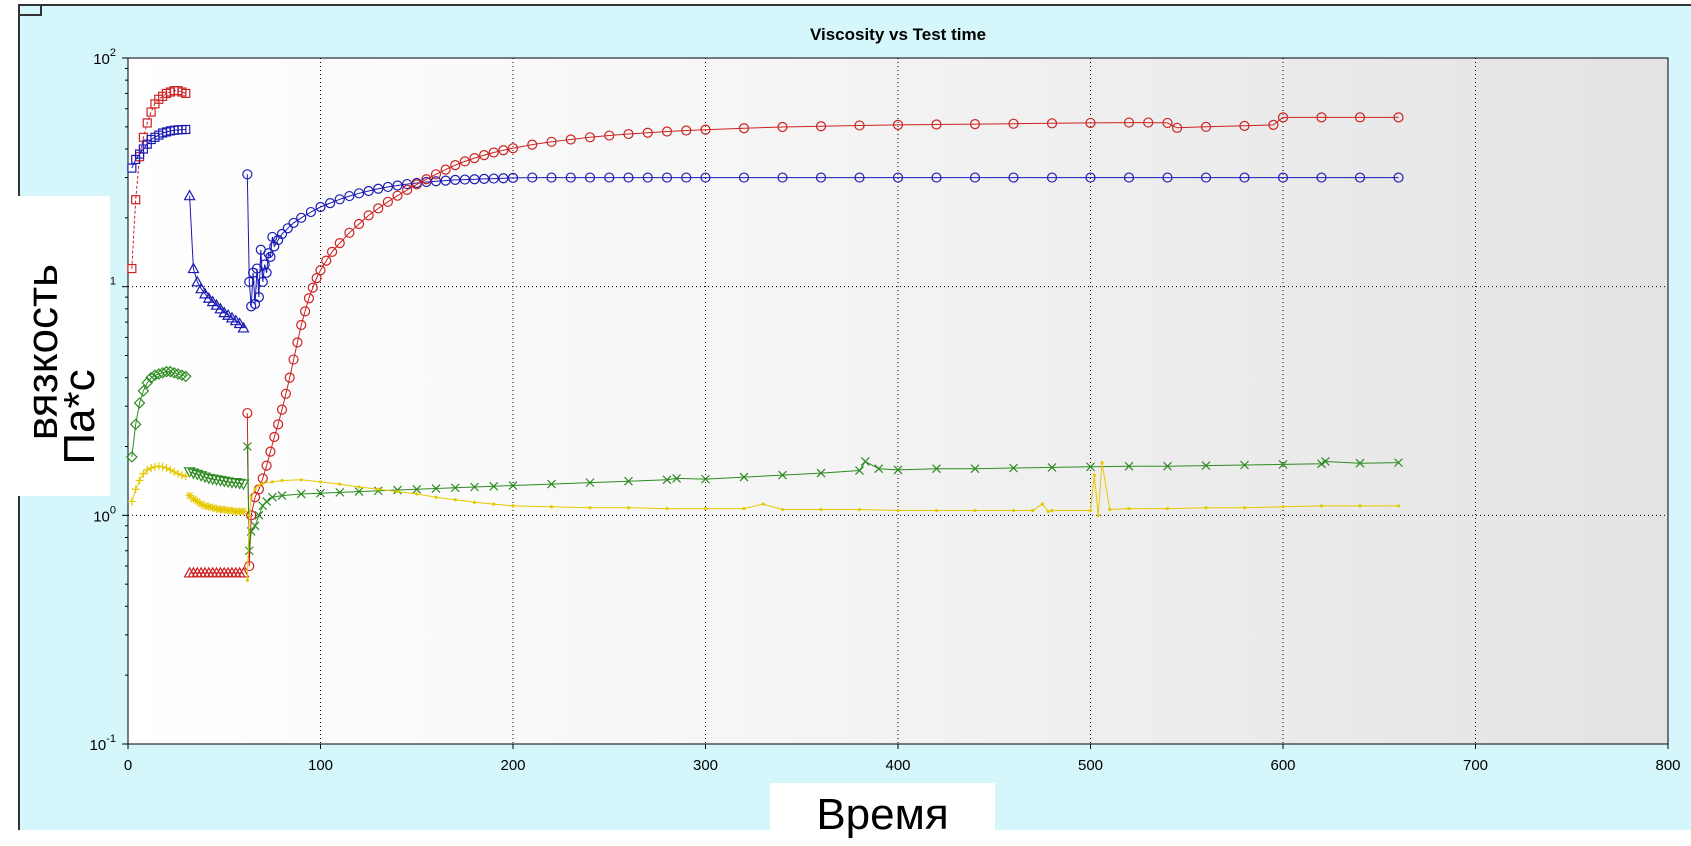  What do you see at coordinates (882, 814) in the screenshot?
I see `x-axis-label: Время` at bounding box center [882, 814].